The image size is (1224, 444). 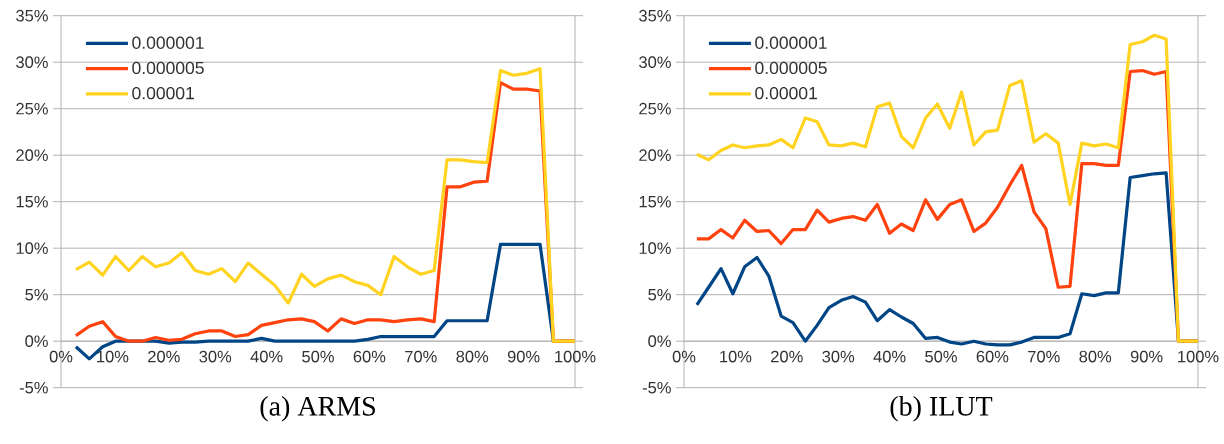 I want to click on text: (a) ARMS, so click(x=317, y=408).